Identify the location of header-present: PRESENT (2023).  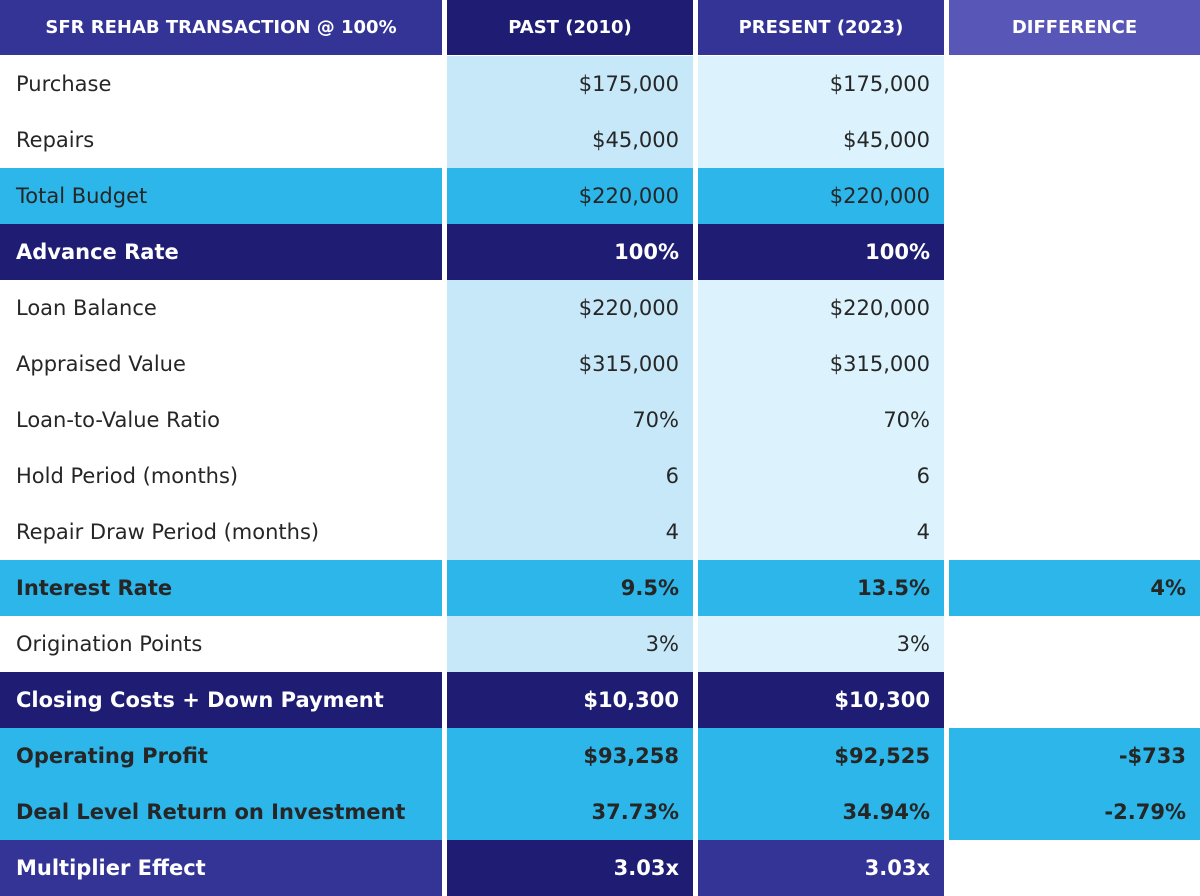
(821, 27).